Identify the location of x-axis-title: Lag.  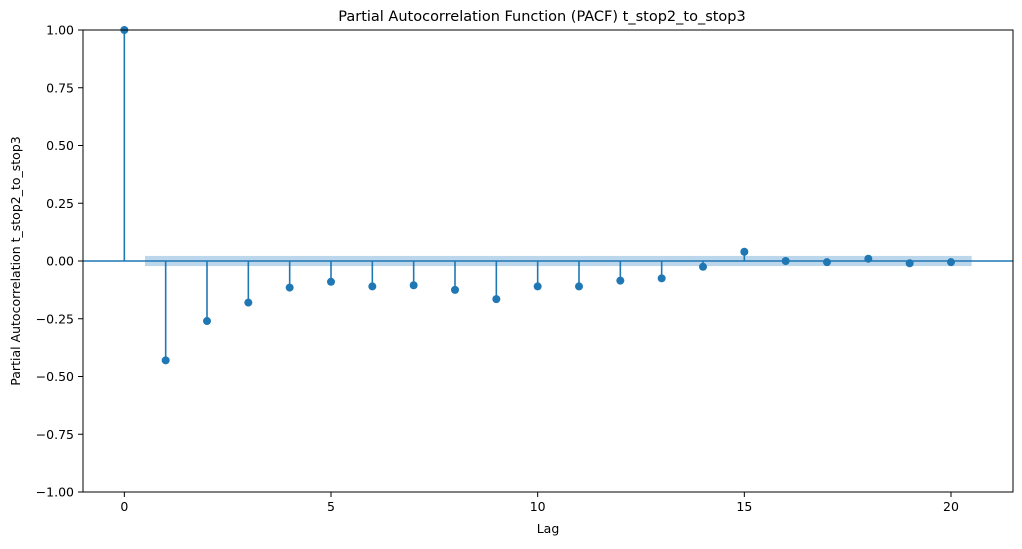
(548, 528).